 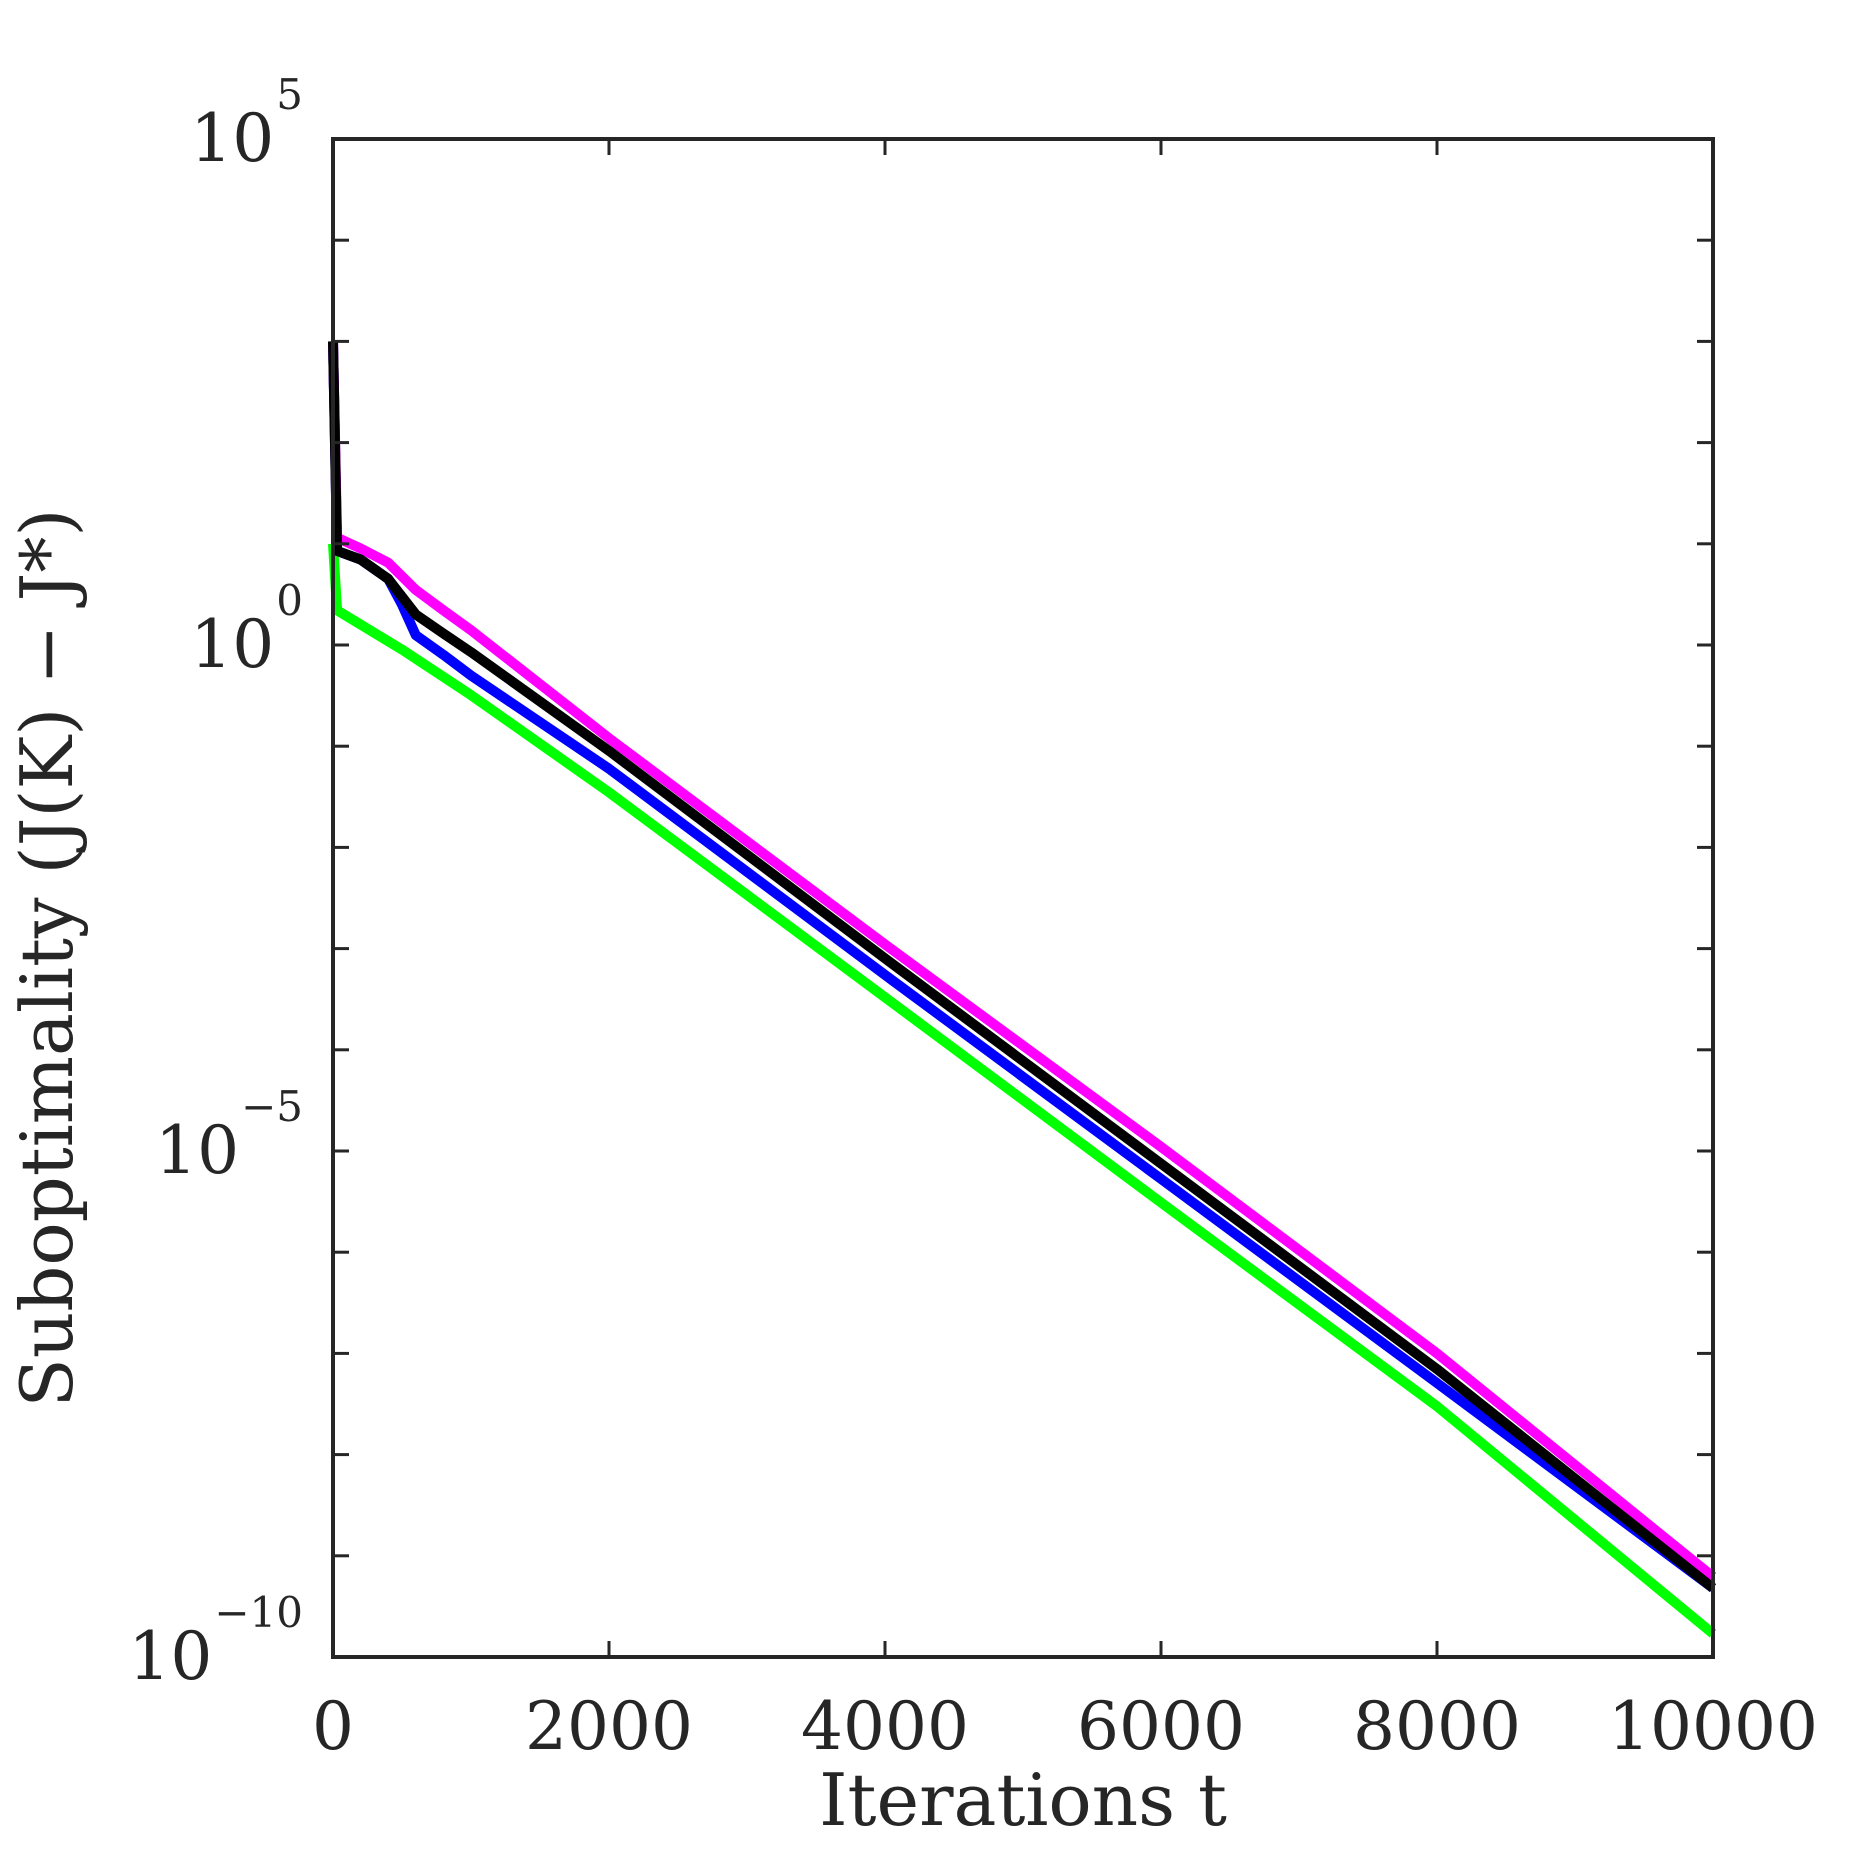 What do you see at coordinates (1437, 1726) in the screenshot?
I see `x-tick-label: 8000` at bounding box center [1437, 1726].